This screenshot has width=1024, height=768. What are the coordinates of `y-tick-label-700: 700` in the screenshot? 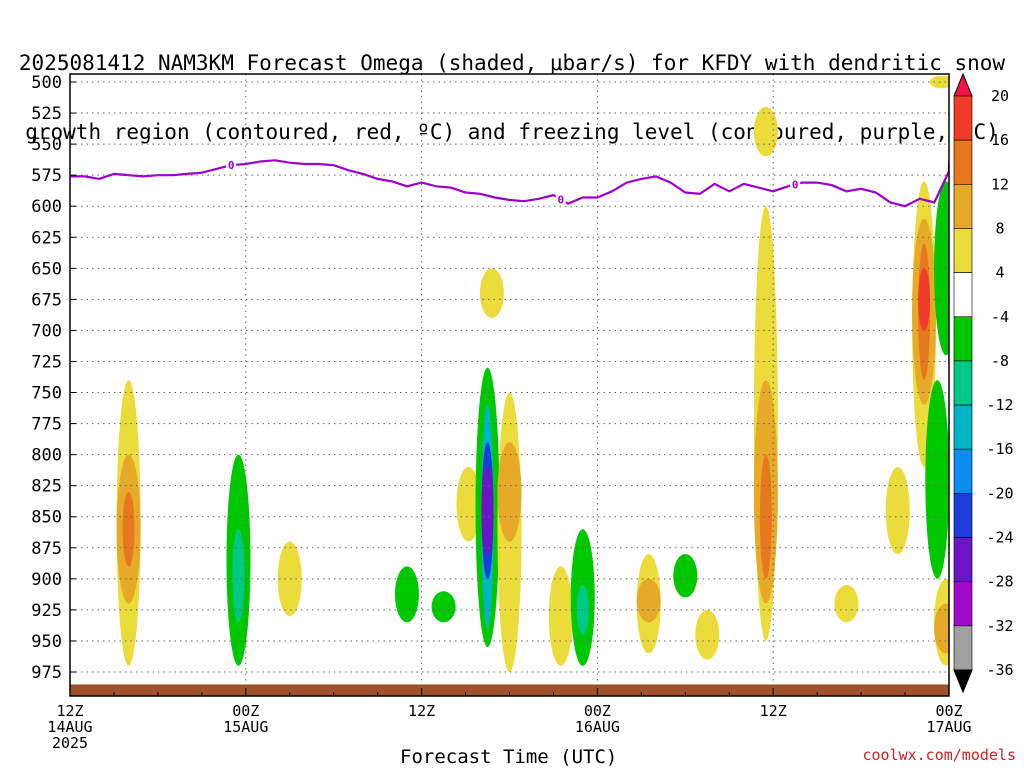 It's located at (46, 331).